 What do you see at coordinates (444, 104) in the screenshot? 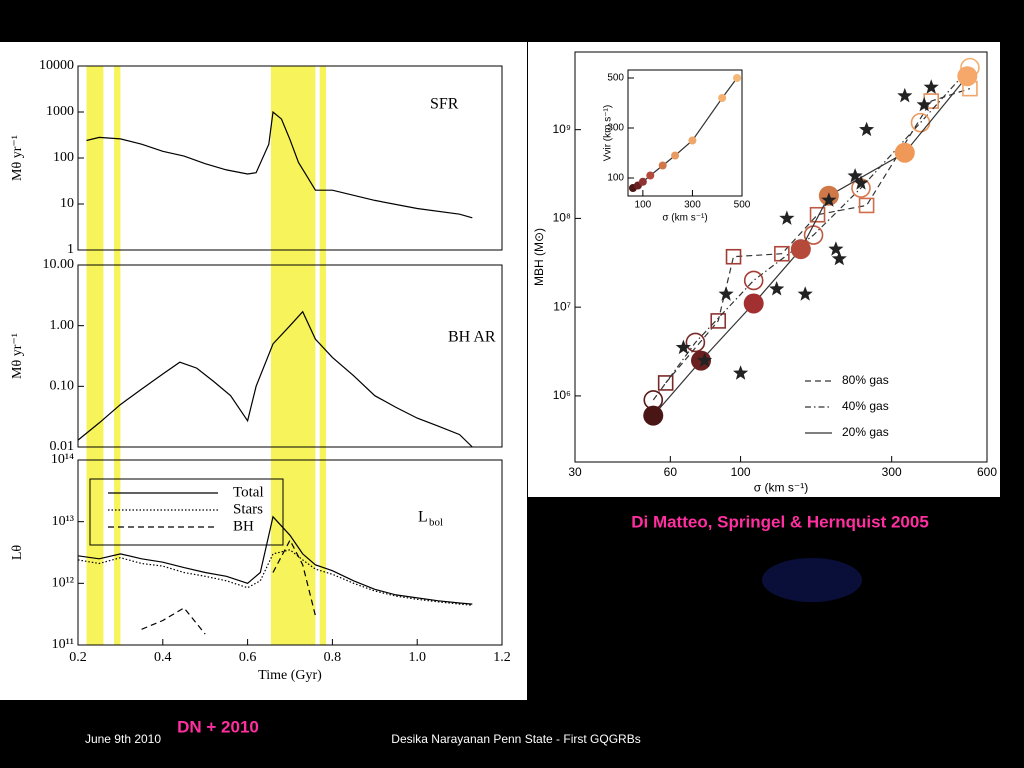
I see `annotation: SFR` at bounding box center [444, 104].